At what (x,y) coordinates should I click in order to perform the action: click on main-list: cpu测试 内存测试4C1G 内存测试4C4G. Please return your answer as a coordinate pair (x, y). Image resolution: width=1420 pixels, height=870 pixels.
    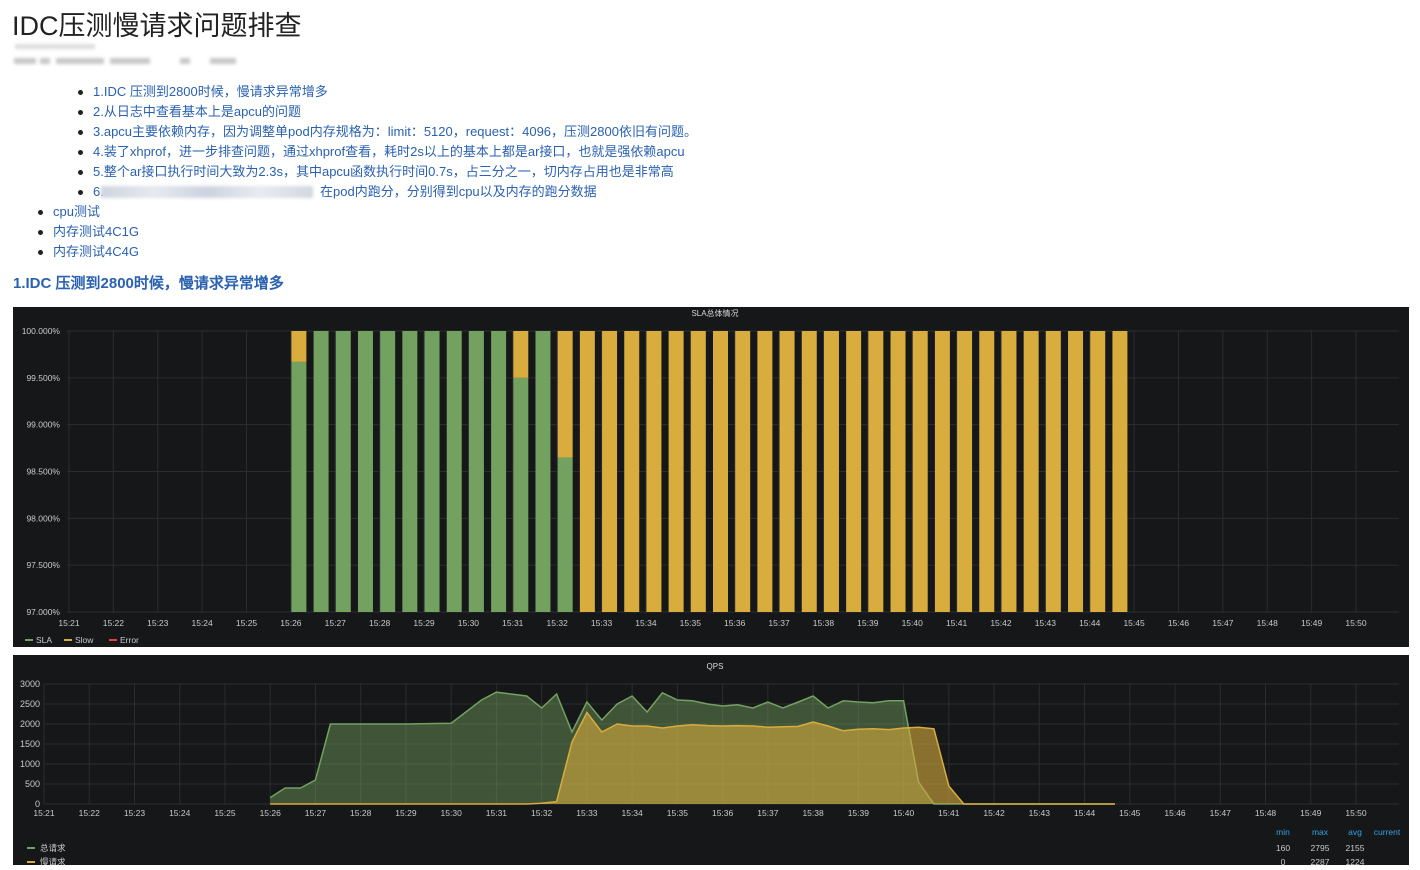
    Looking at the image, I should click on (88, 232).